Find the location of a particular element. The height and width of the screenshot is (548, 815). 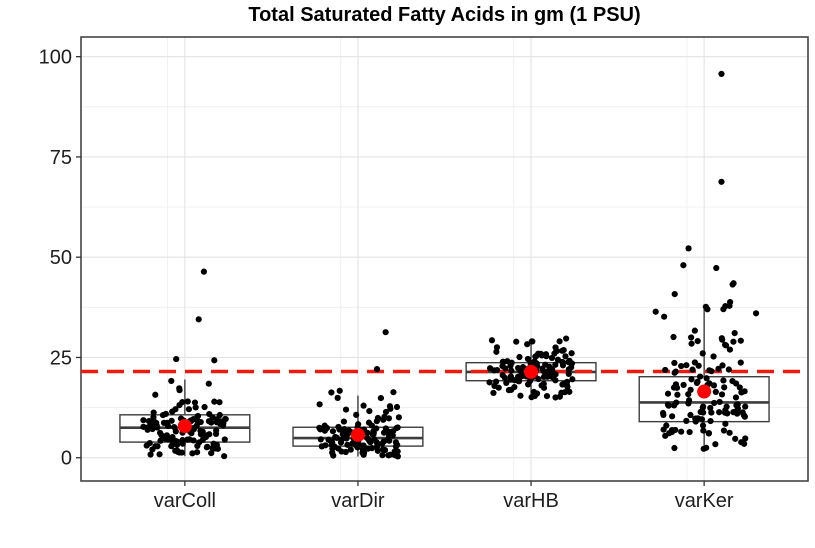

y-tick-label: 0 is located at coordinates (66, 459).